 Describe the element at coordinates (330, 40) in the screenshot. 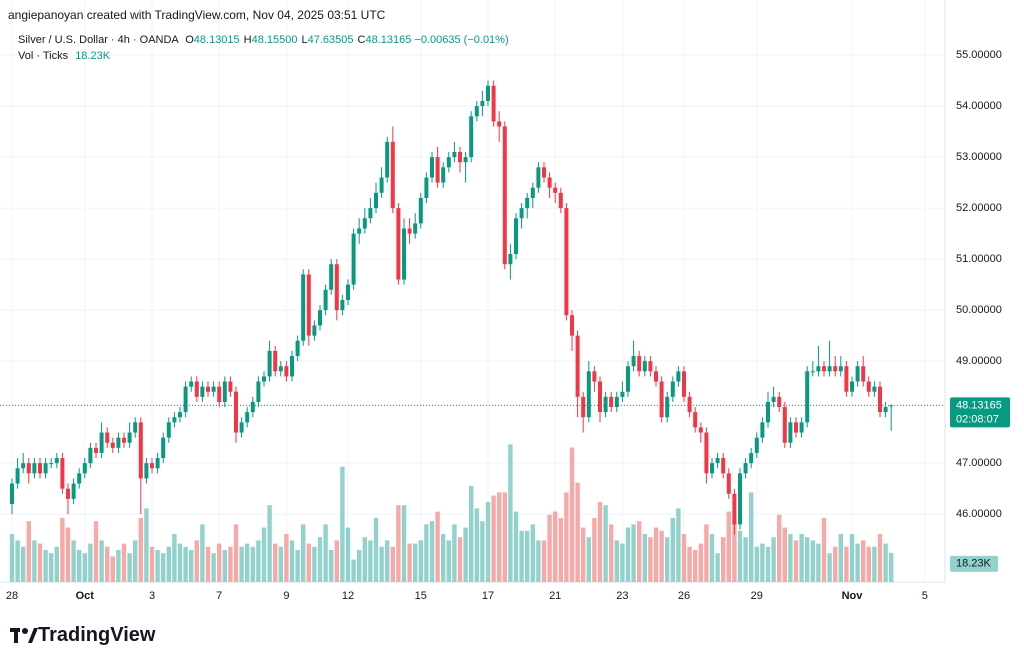

I see `ohlc-value: 47.63505` at that location.